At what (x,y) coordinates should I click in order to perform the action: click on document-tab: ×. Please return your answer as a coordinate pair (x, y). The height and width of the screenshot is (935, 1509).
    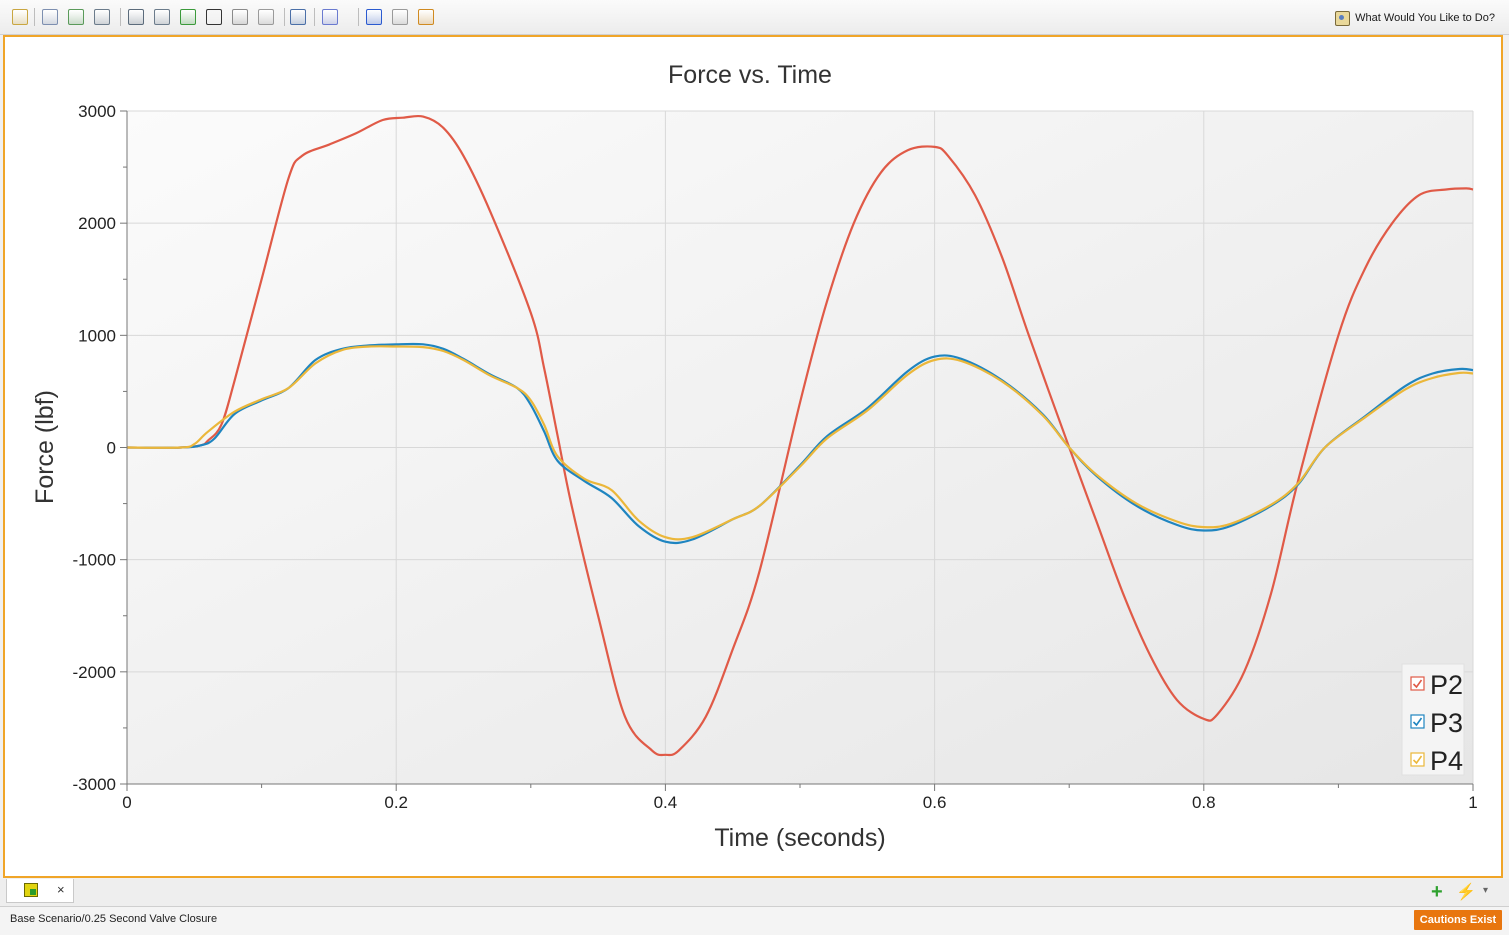
    Looking at the image, I should click on (40, 891).